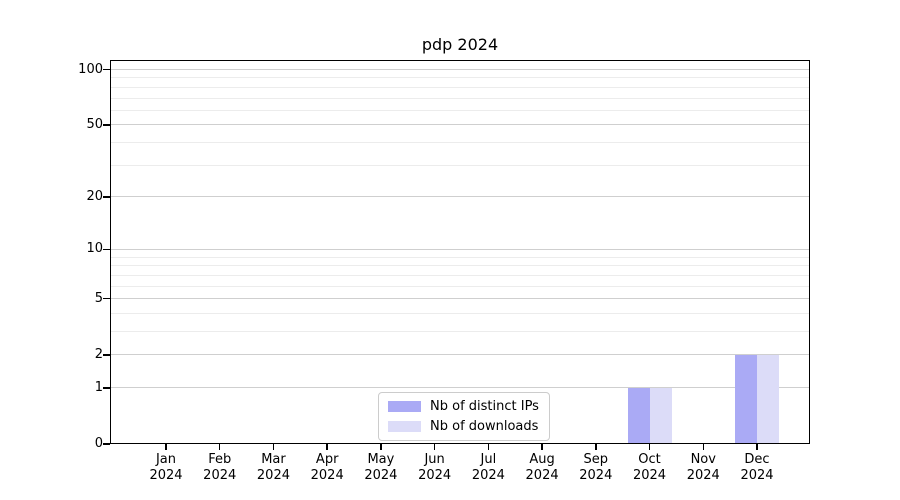 This screenshot has height=500, width=900. What do you see at coordinates (434, 459) in the screenshot?
I see `x-tick-label-month: Jun` at bounding box center [434, 459].